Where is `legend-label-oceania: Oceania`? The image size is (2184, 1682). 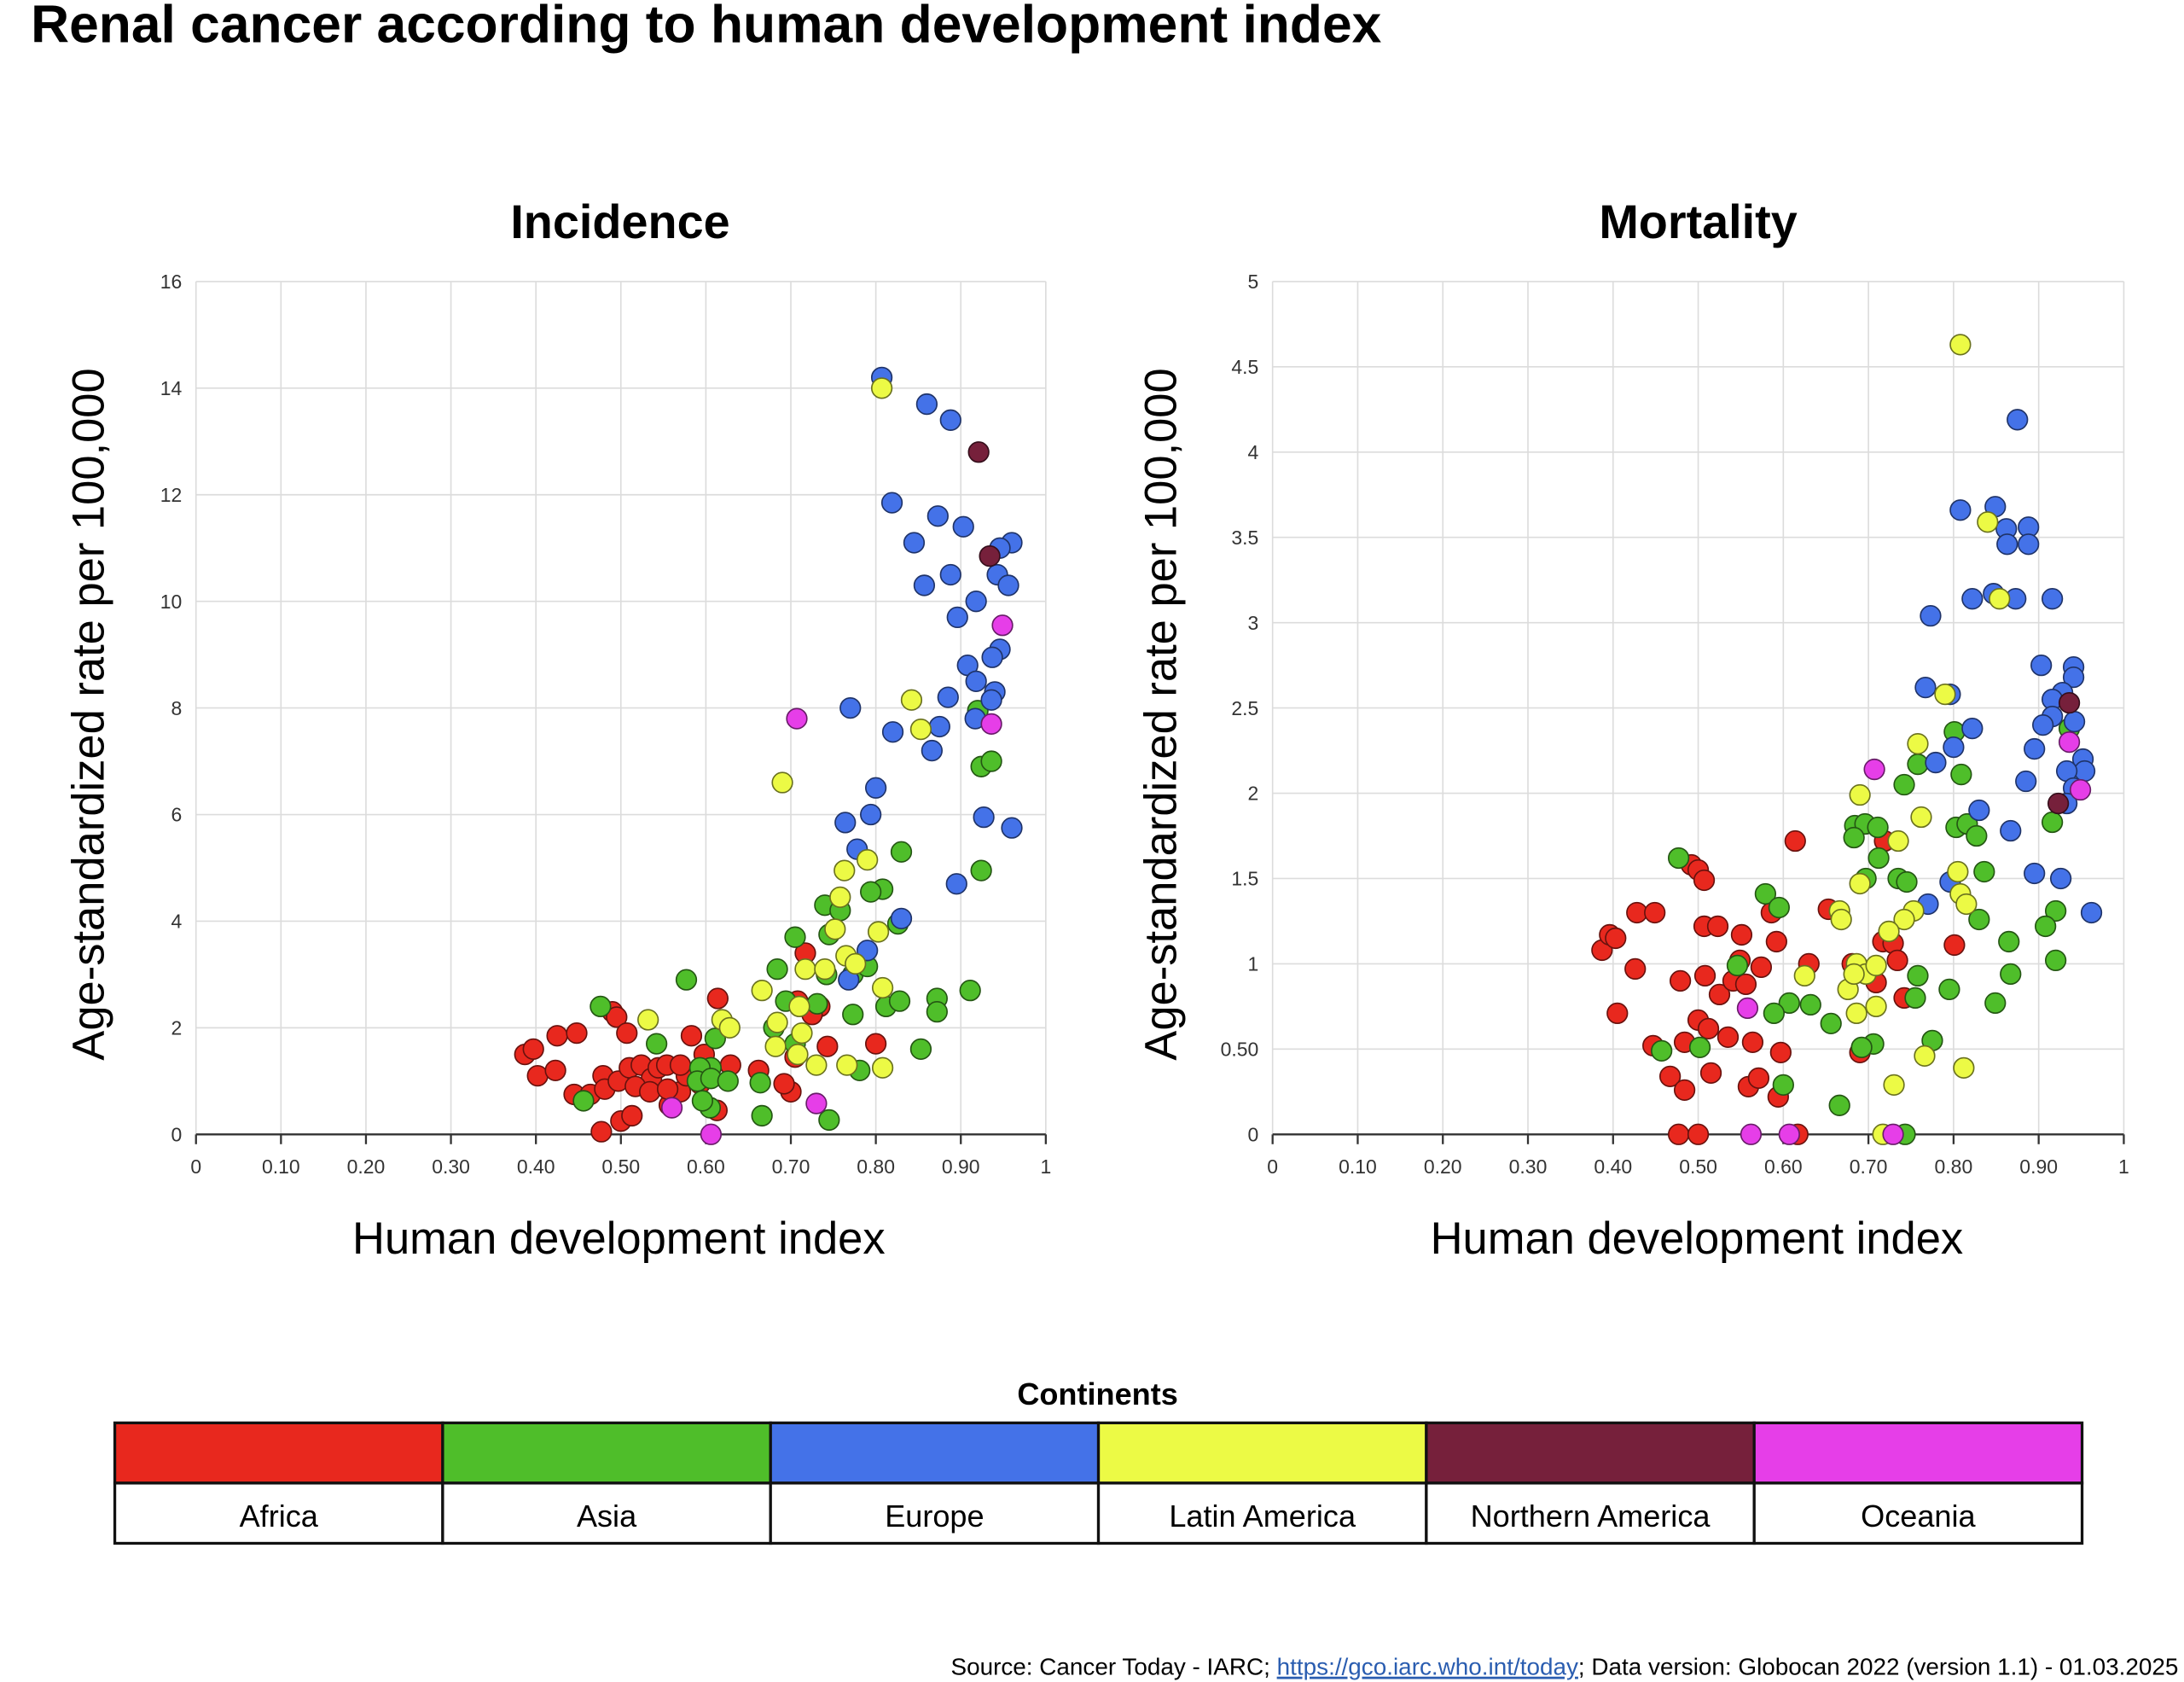 legend-label-oceania: Oceania is located at coordinates (1919, 1516).